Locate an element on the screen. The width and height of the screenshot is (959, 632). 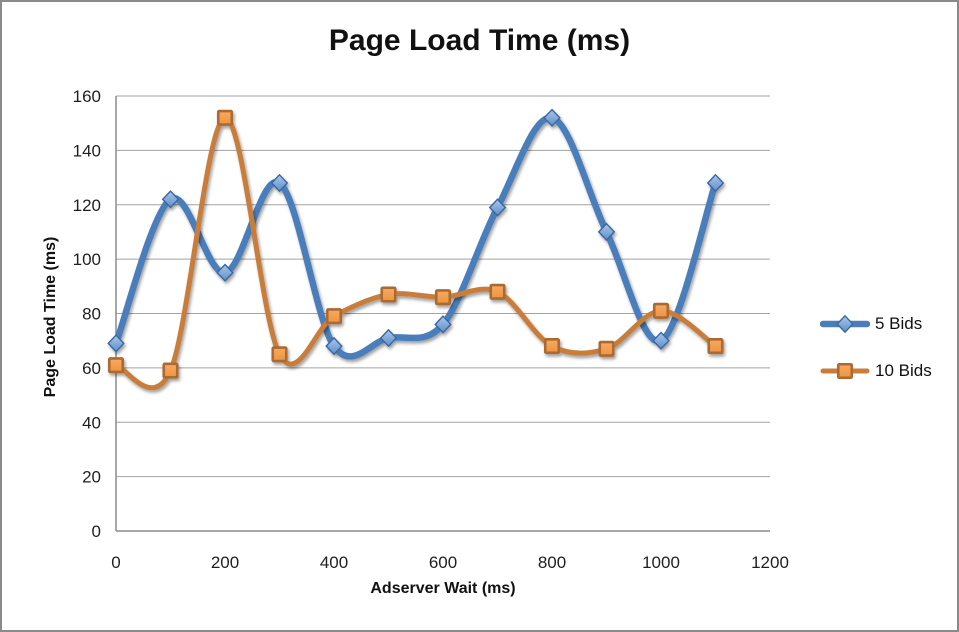
x-axis-title: Adserver Wait (ms) is located at coordinates (443, 588).